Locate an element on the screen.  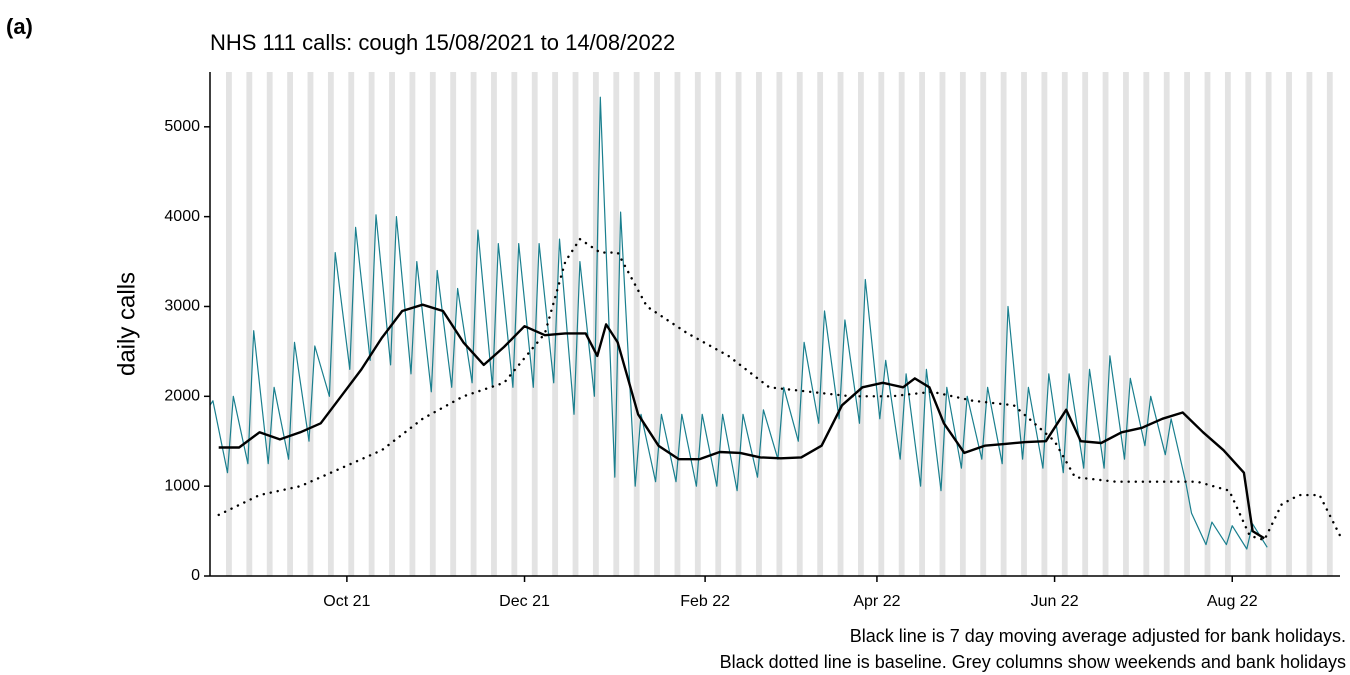
x-tick-label: Dec 21 is located at coordinates (524, 601).